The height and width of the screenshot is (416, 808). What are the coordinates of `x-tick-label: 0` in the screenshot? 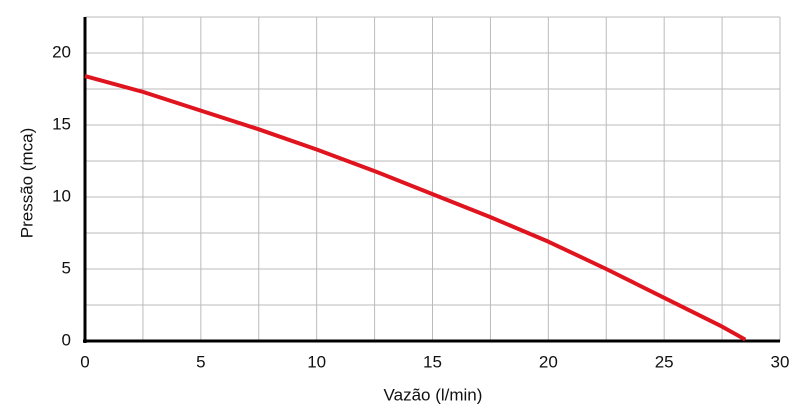 It's located at (84, 361).